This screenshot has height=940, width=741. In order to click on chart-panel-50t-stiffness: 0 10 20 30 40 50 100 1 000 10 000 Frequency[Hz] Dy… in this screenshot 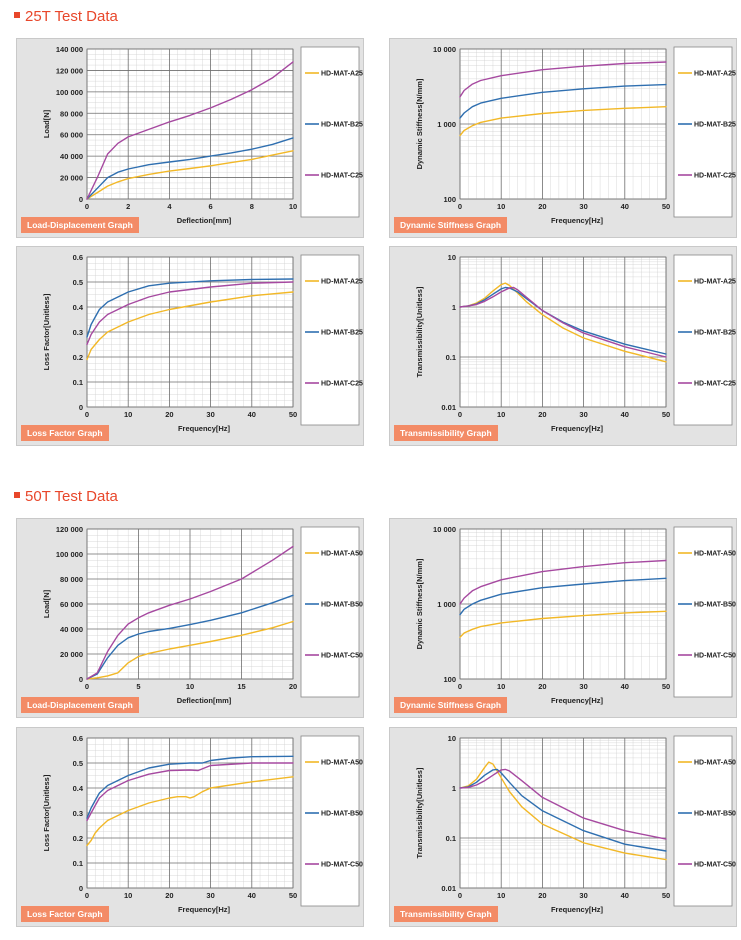, I will do `click(563, 618)`.